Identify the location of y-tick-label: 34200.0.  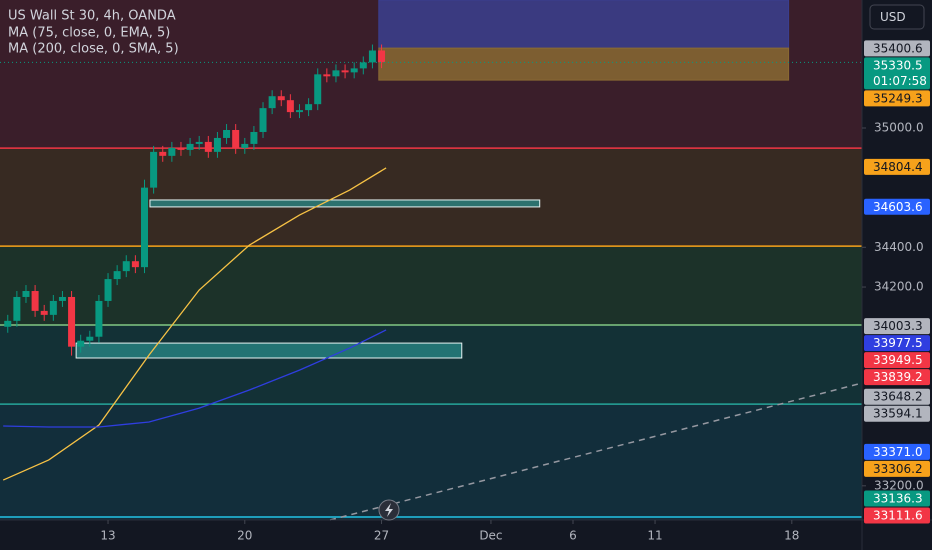
(899, 287).